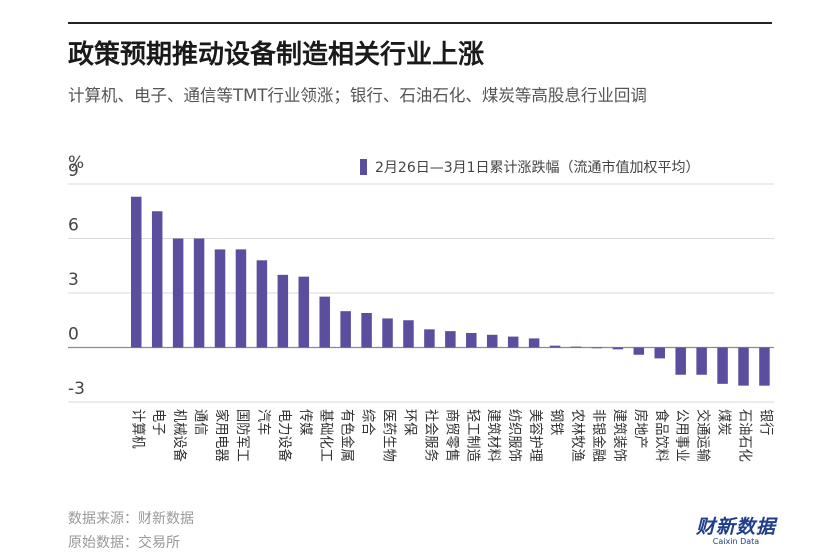 The width and height of the screenshot is (840, 560). What do you see at coordinates (347, 435) in the screenshot?
I see `x-tick-label: 有色金属` at bounding box center [347, 435].